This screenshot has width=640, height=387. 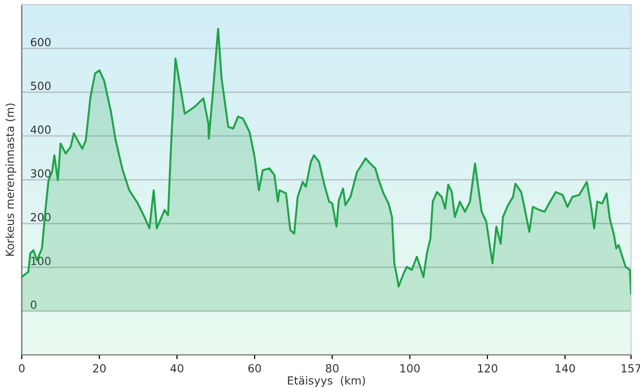 What do you see at coordinates (10, 180) in the screenshot?
I see `y-axis-title: Korkeus merenpinnasta (m)` at bounding box center [10, 180].